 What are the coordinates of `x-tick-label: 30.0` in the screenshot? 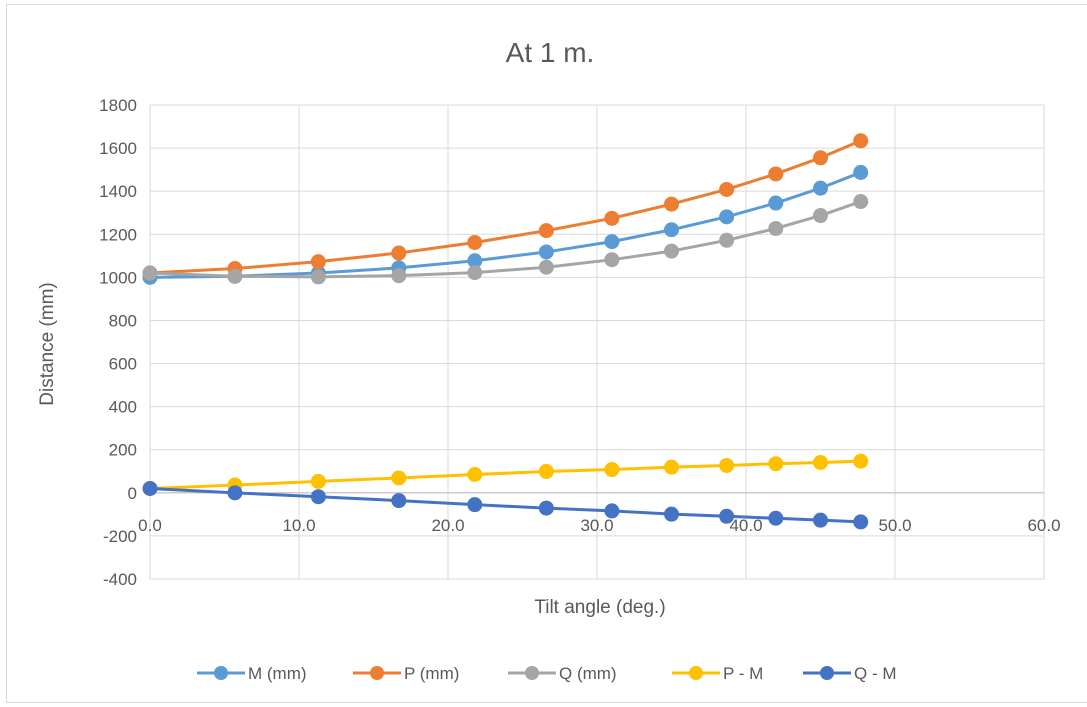 It's located at (596, 525).